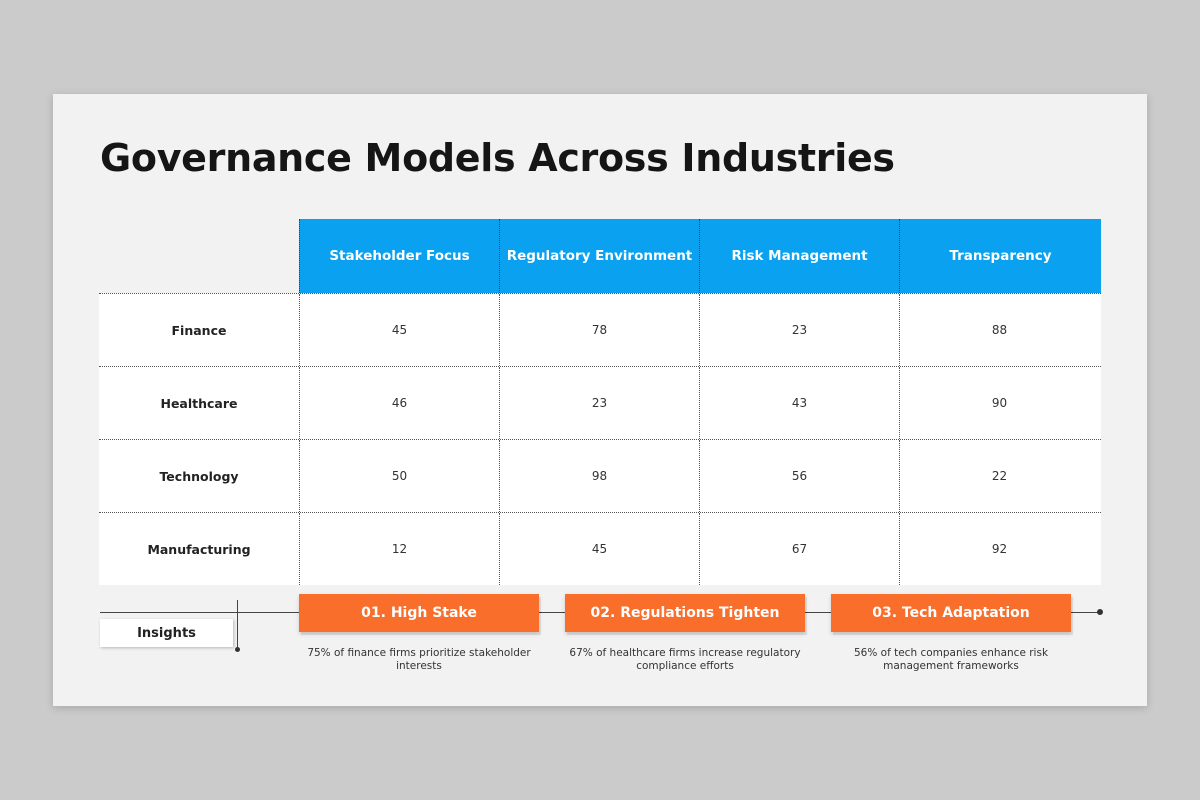 The image size is (1200, 800). I want to click on insight-title: 02. Regulations Tighten, so click(685, 613).